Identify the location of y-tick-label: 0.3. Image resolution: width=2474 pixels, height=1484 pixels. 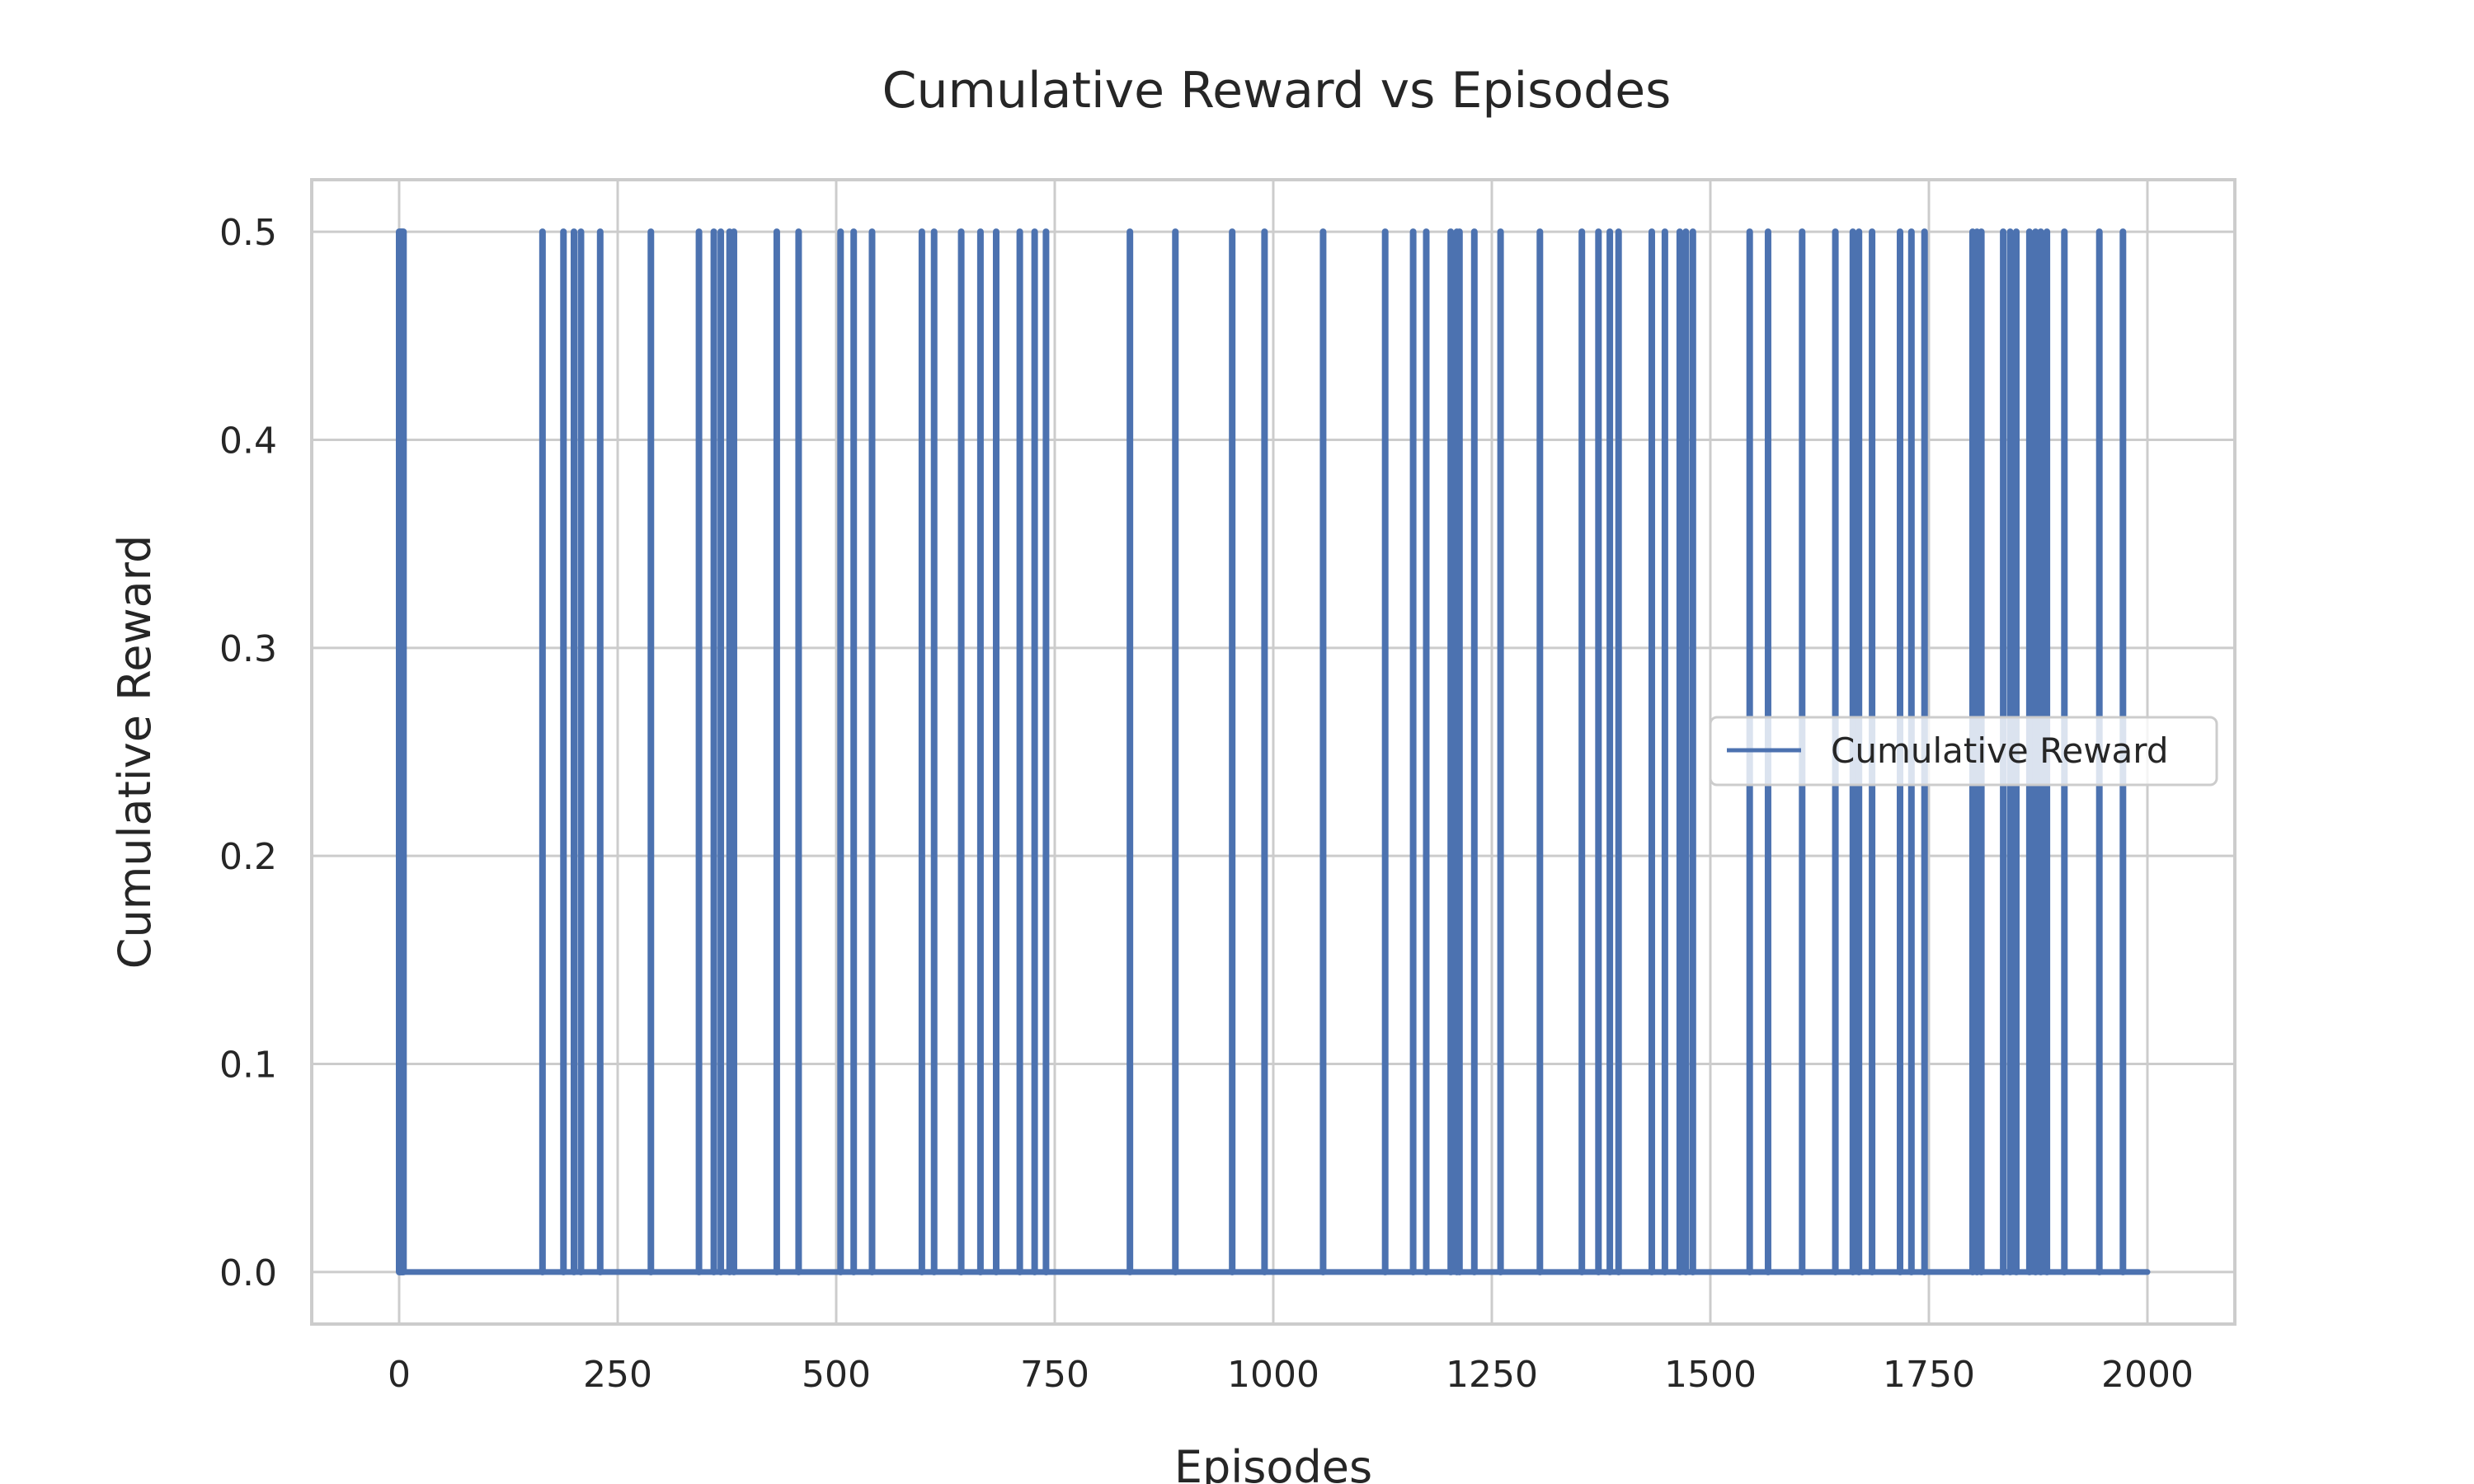
(248, 649).